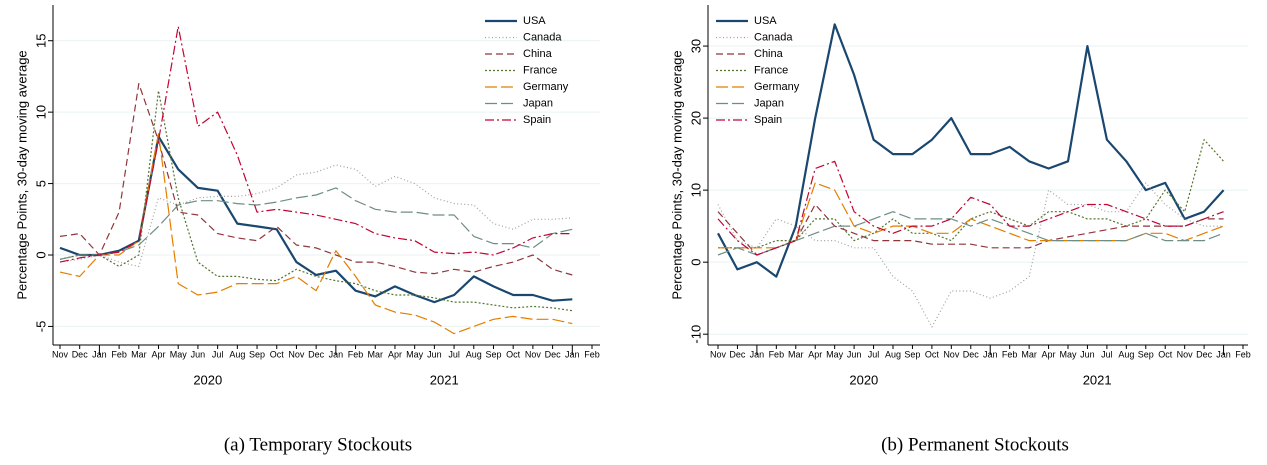  I want to click on y-tick-label: 15, so click(40, 40).